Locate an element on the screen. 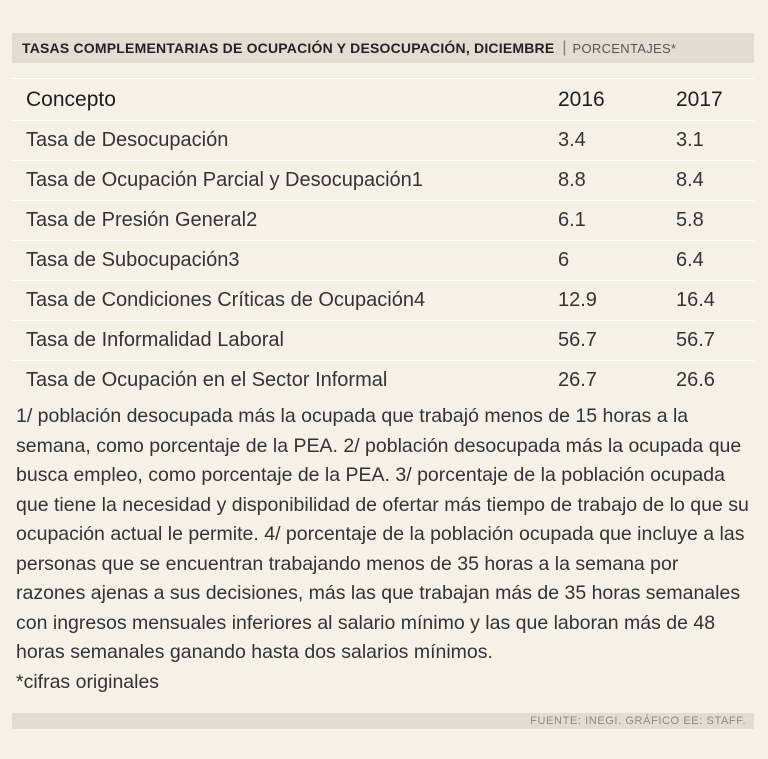 The image size is (768, 759). table-row: Tasa de Informalidad Laboral 56.7 56.7 is located at coordinates (383, 340).